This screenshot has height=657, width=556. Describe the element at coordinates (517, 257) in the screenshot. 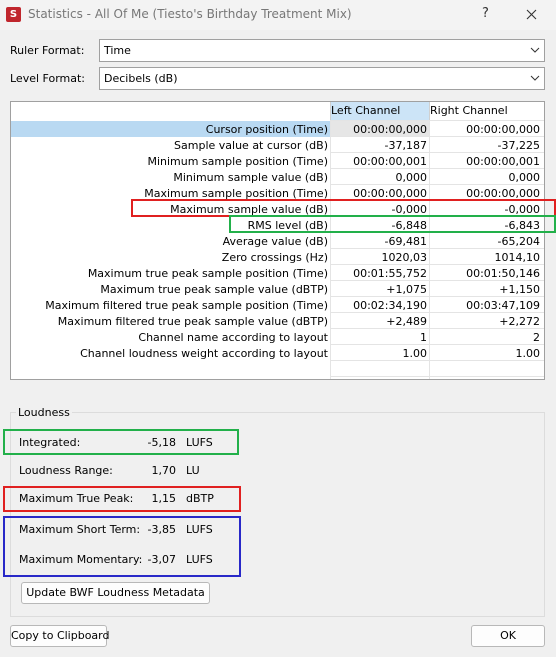

I see `right-value: 1014,10` at that location.